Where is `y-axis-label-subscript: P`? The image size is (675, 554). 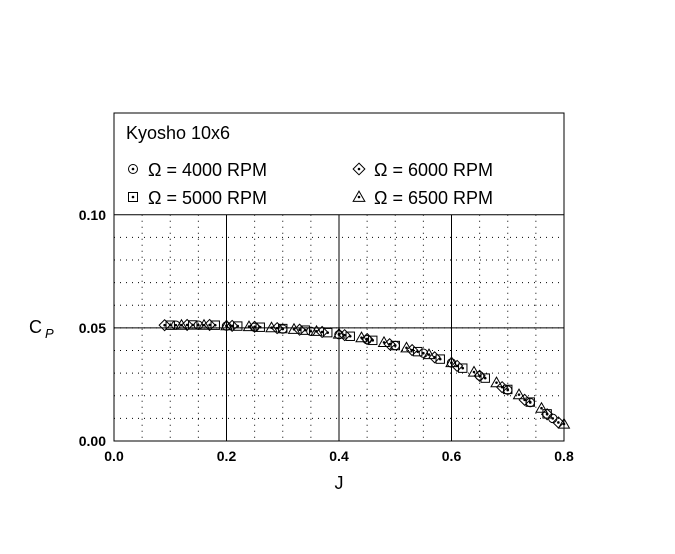 y-axis-label-subscript: P is located at coordinates (49, 333).